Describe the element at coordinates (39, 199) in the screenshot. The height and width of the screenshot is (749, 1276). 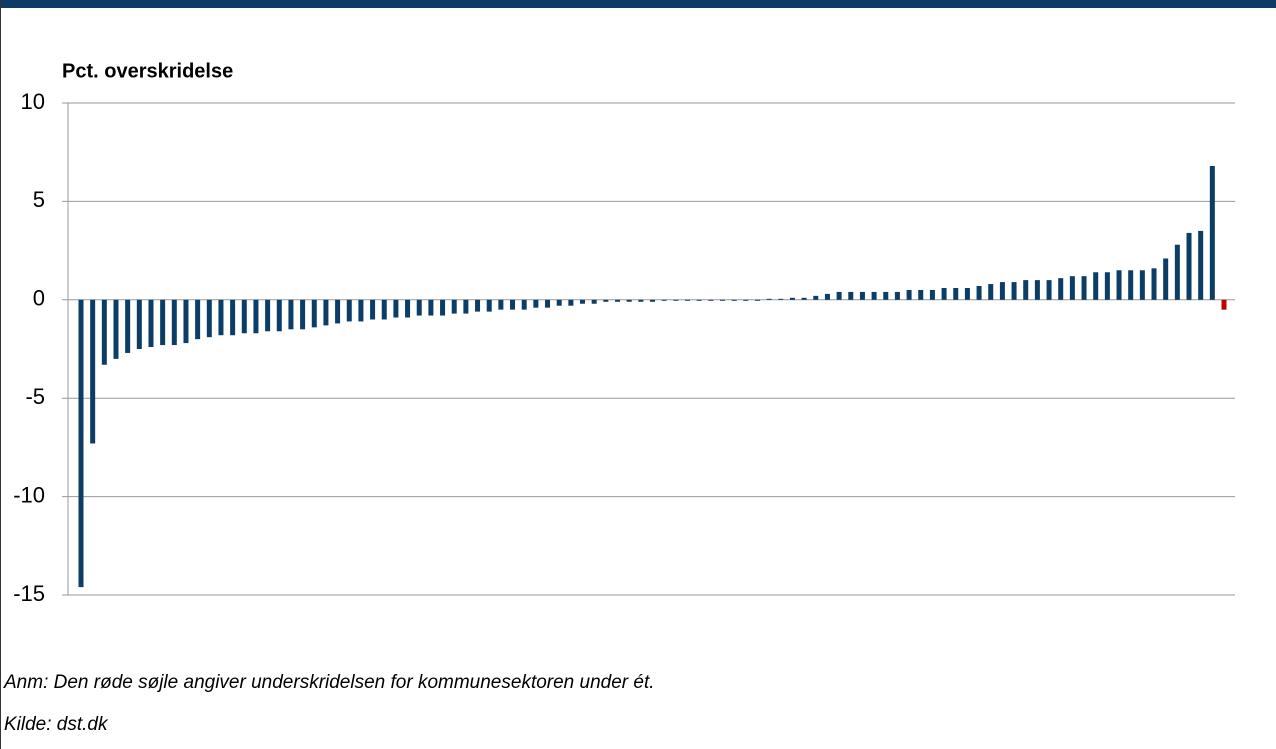
I see `y-tick-label: 5` at that location.